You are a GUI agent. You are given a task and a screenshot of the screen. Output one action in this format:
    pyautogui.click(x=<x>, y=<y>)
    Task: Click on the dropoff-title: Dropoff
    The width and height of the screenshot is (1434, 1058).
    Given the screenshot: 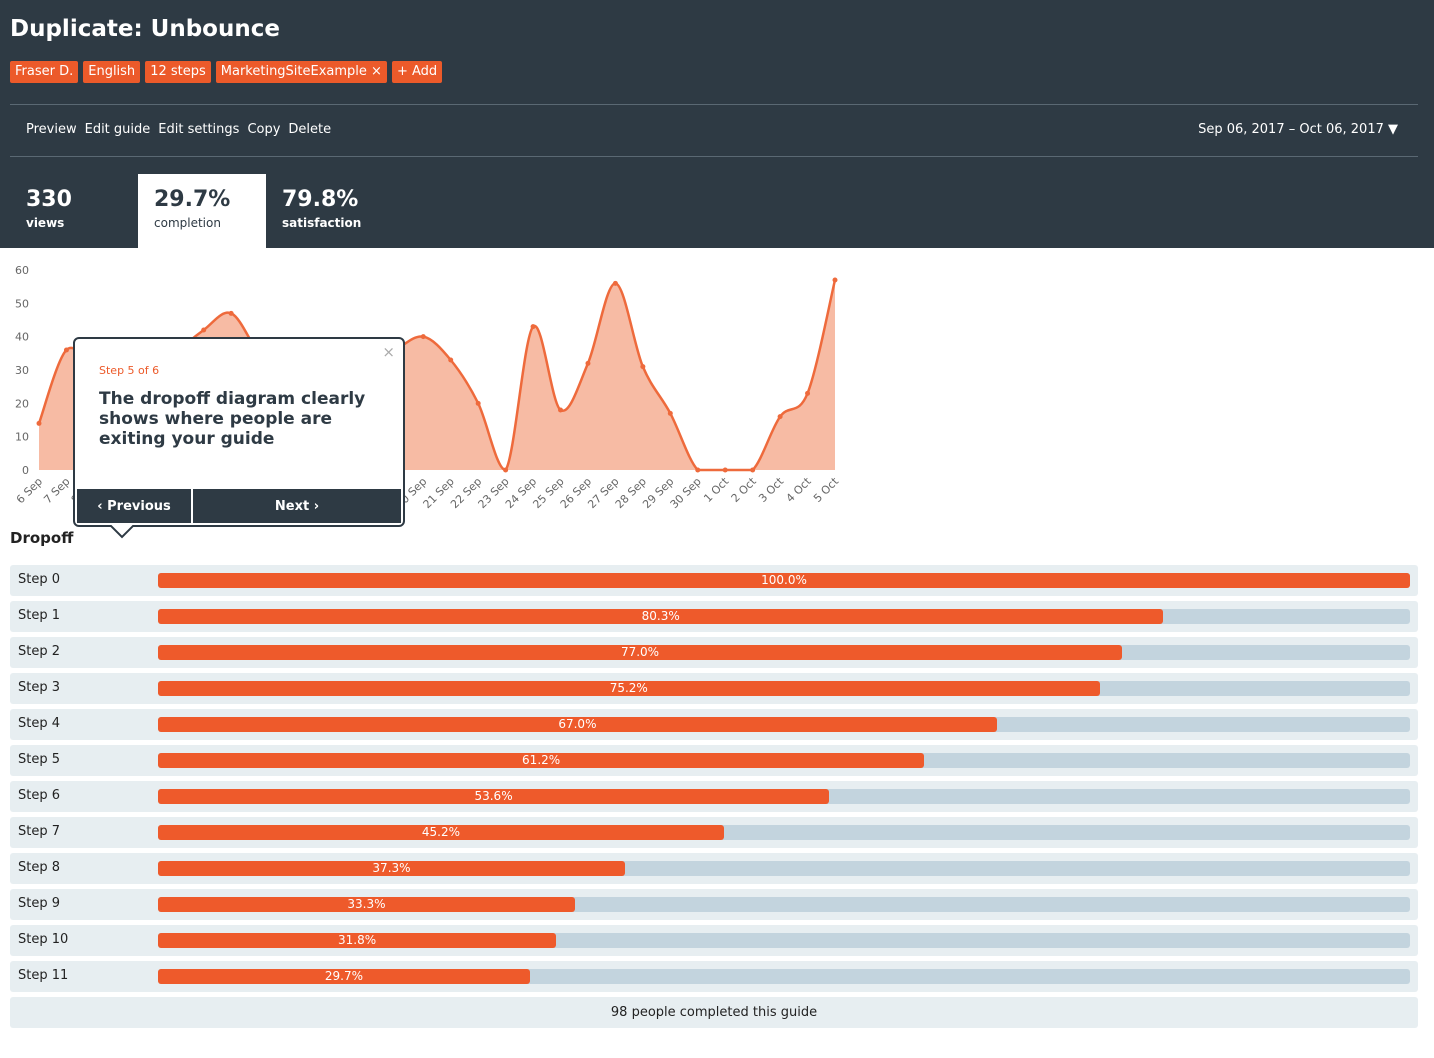 What is the action you would take?
    pyautogui.click(x=42, y=538)
    